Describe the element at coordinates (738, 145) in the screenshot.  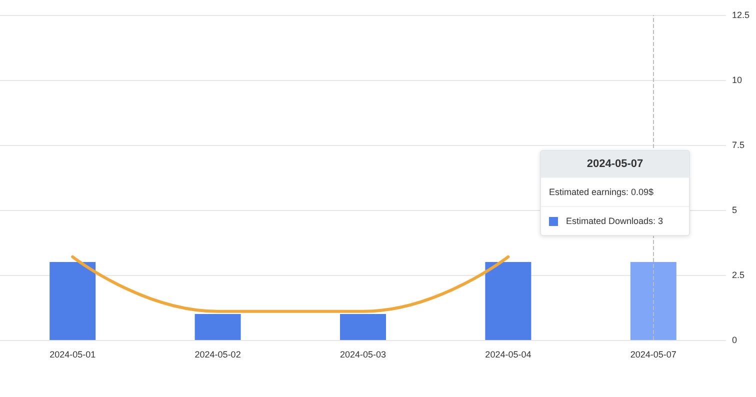
I see `y-tick-label: 7.5` at that location.